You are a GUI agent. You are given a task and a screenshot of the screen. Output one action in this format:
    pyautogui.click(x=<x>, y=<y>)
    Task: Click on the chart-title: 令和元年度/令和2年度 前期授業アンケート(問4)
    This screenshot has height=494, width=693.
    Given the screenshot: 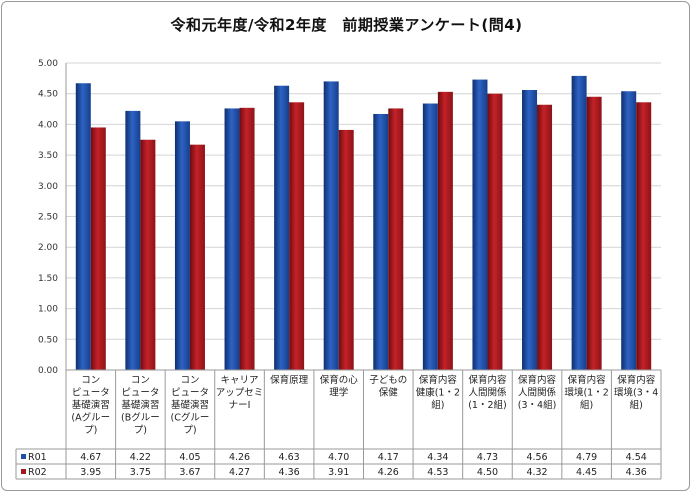 What is the action you would take?
    pyautogui.click(x=346, y=25)
    